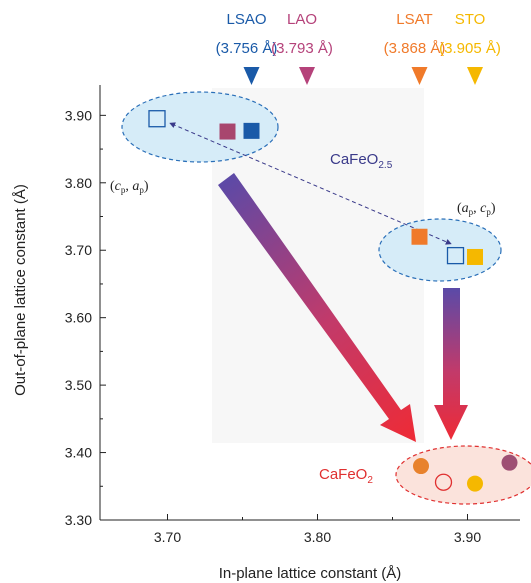 The height and width of the screenshot is (583, 531). I want to click on cp-ap-c: c, so click(118, 186).